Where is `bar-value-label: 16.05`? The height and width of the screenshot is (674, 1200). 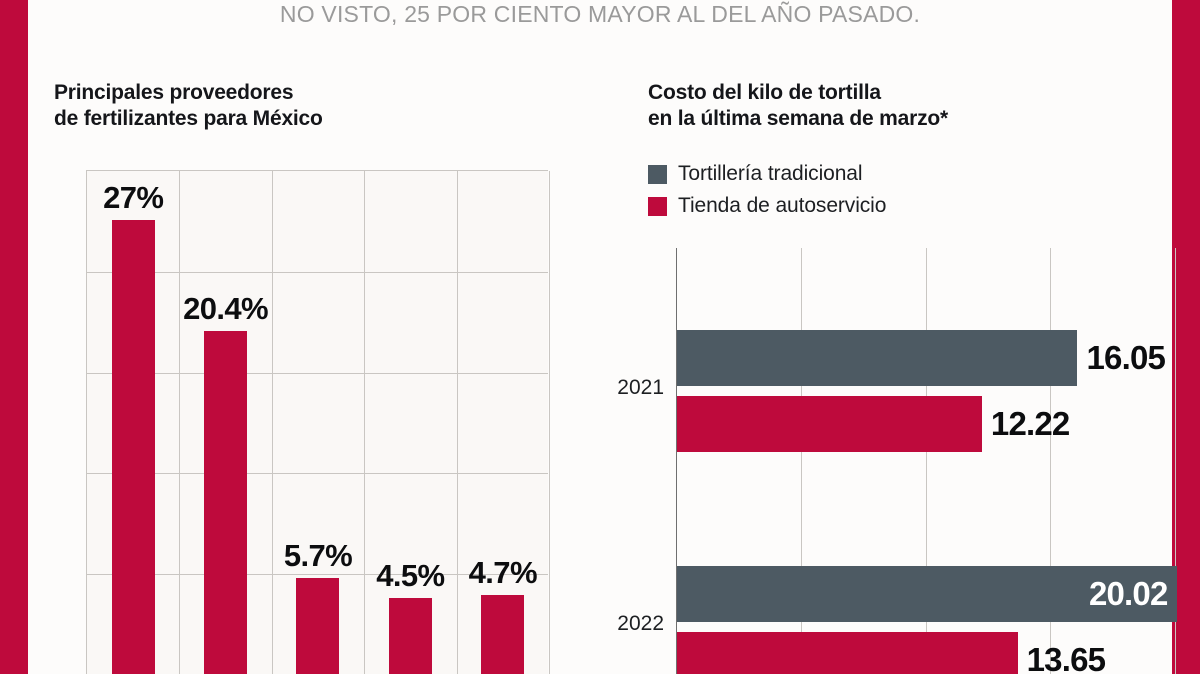 bar-value-label: 16.05 is located at coordinates (1126, 357).